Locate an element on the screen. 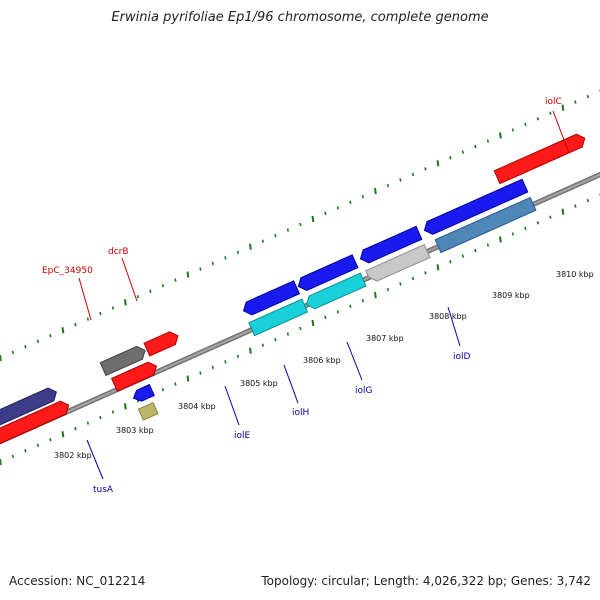 The height and width of the screenshot is (600, 600). gene-label-dcrB: dcrB is located at coordinates (118, 252).